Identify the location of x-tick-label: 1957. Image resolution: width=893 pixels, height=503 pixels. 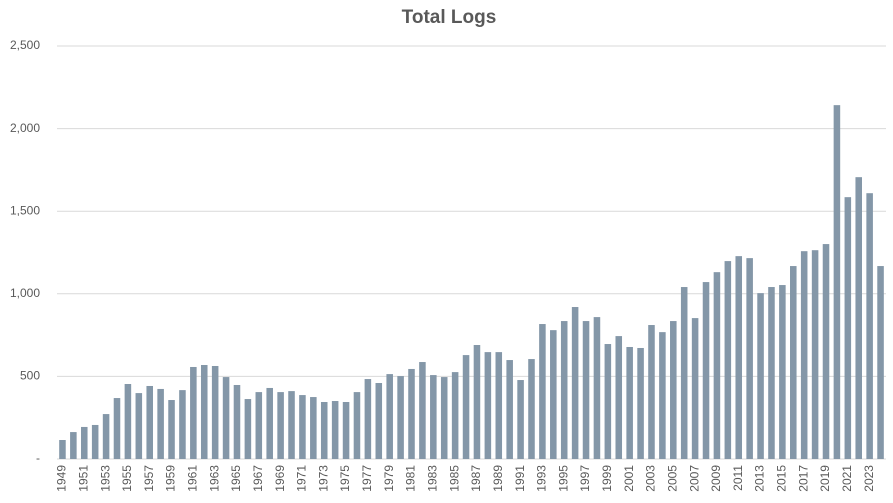
(149, 478).